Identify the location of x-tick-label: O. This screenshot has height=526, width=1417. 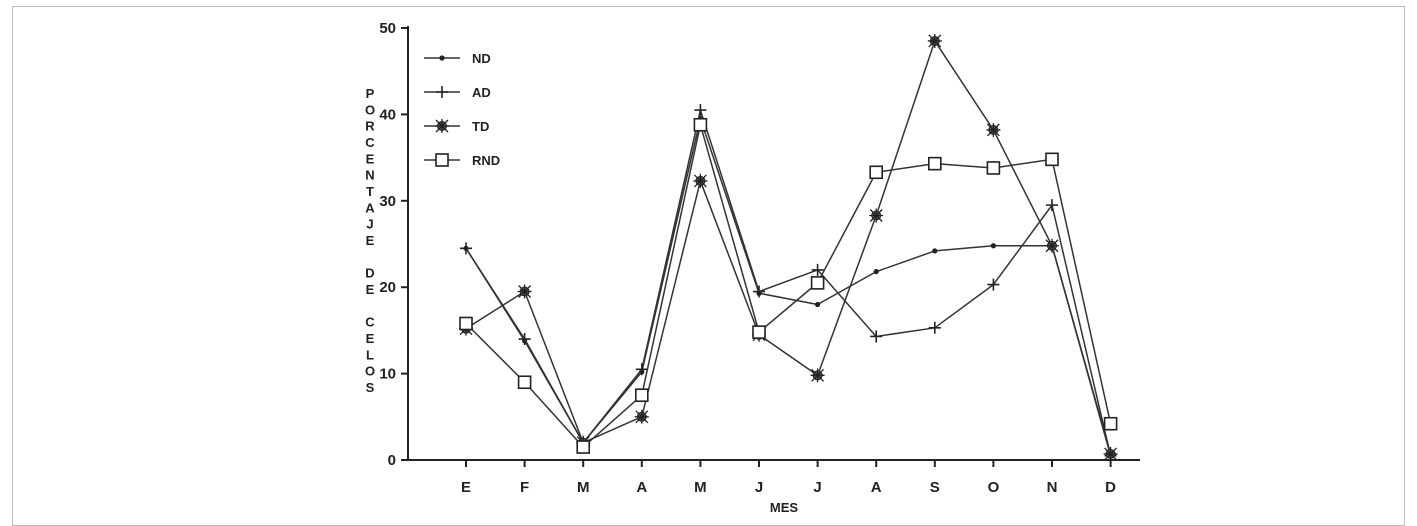
(994, 487).